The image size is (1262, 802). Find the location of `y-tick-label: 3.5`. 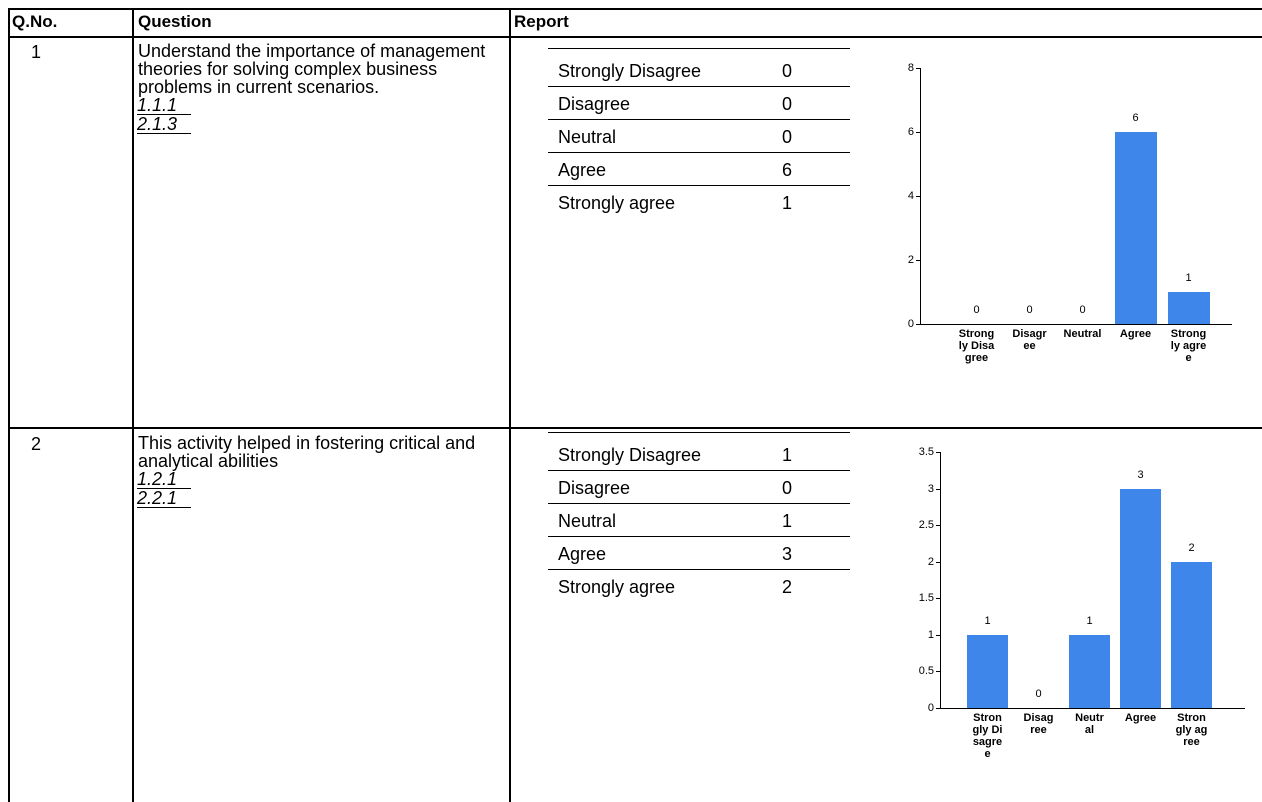

y-tick-label: 3.5 is located at coordinates (926, 452).